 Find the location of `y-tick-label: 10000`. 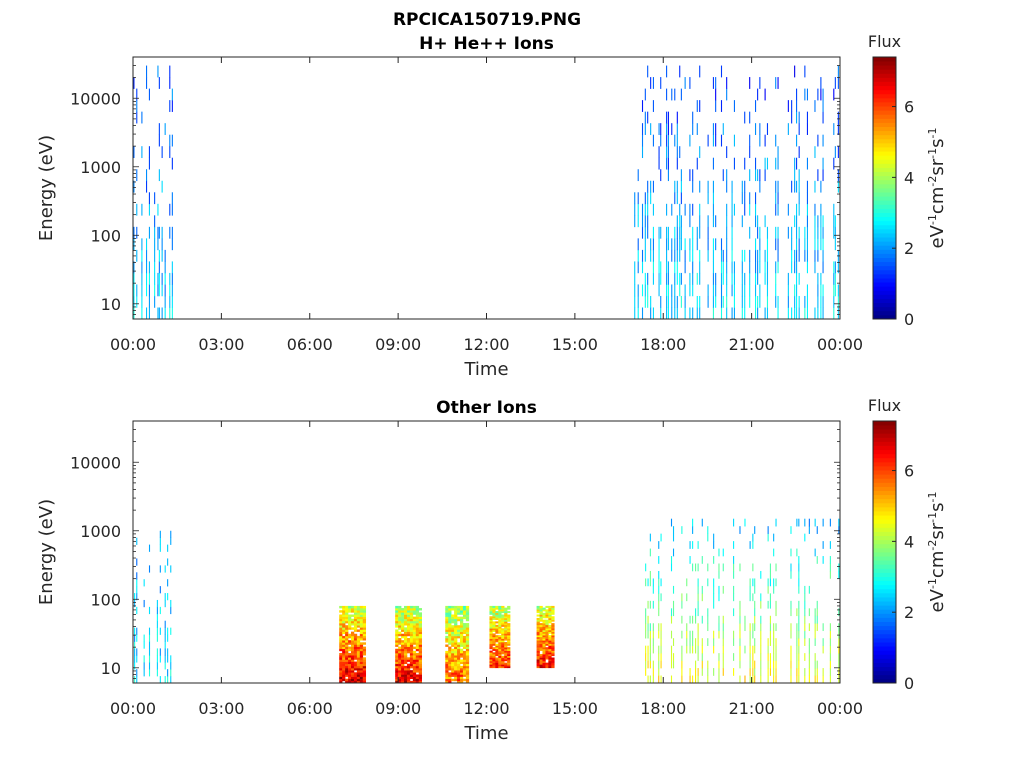

y-tick-label: 10000 is located at coordinates (95, 462).